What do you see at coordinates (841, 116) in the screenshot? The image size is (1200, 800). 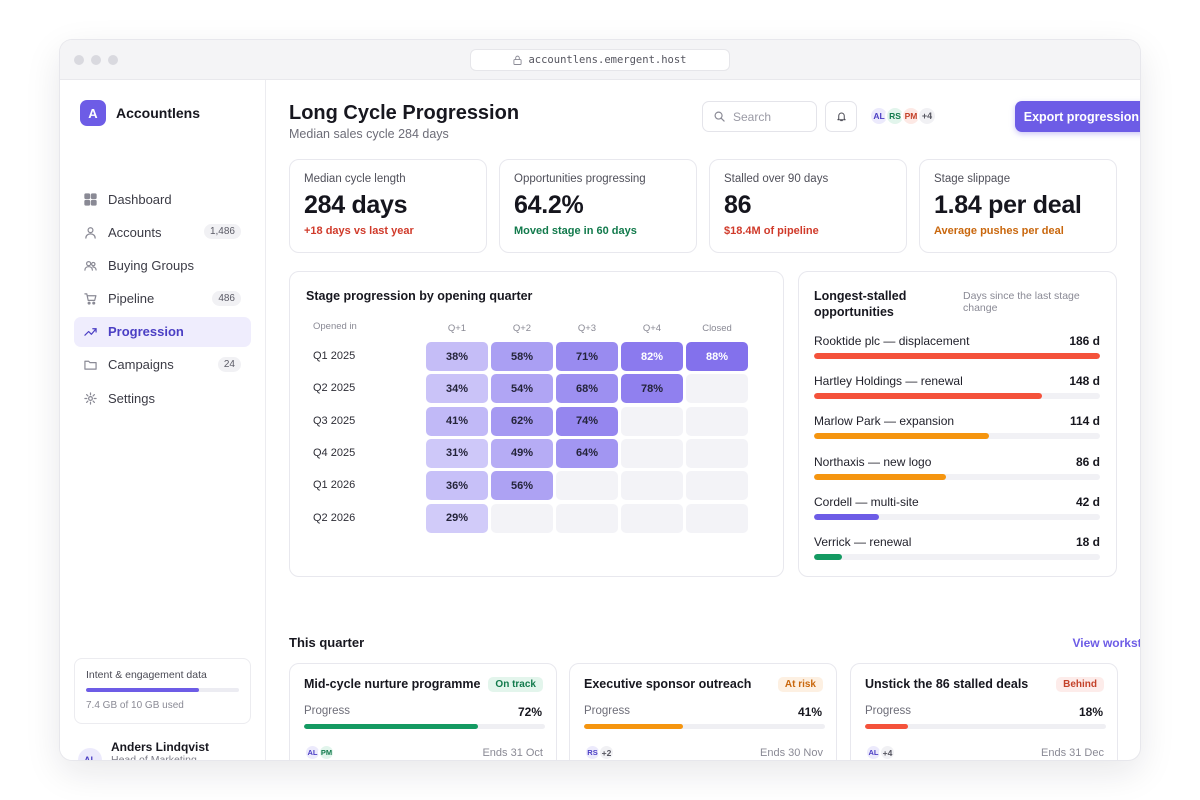 I see `notifications-button` at bounding box center [841, 116].